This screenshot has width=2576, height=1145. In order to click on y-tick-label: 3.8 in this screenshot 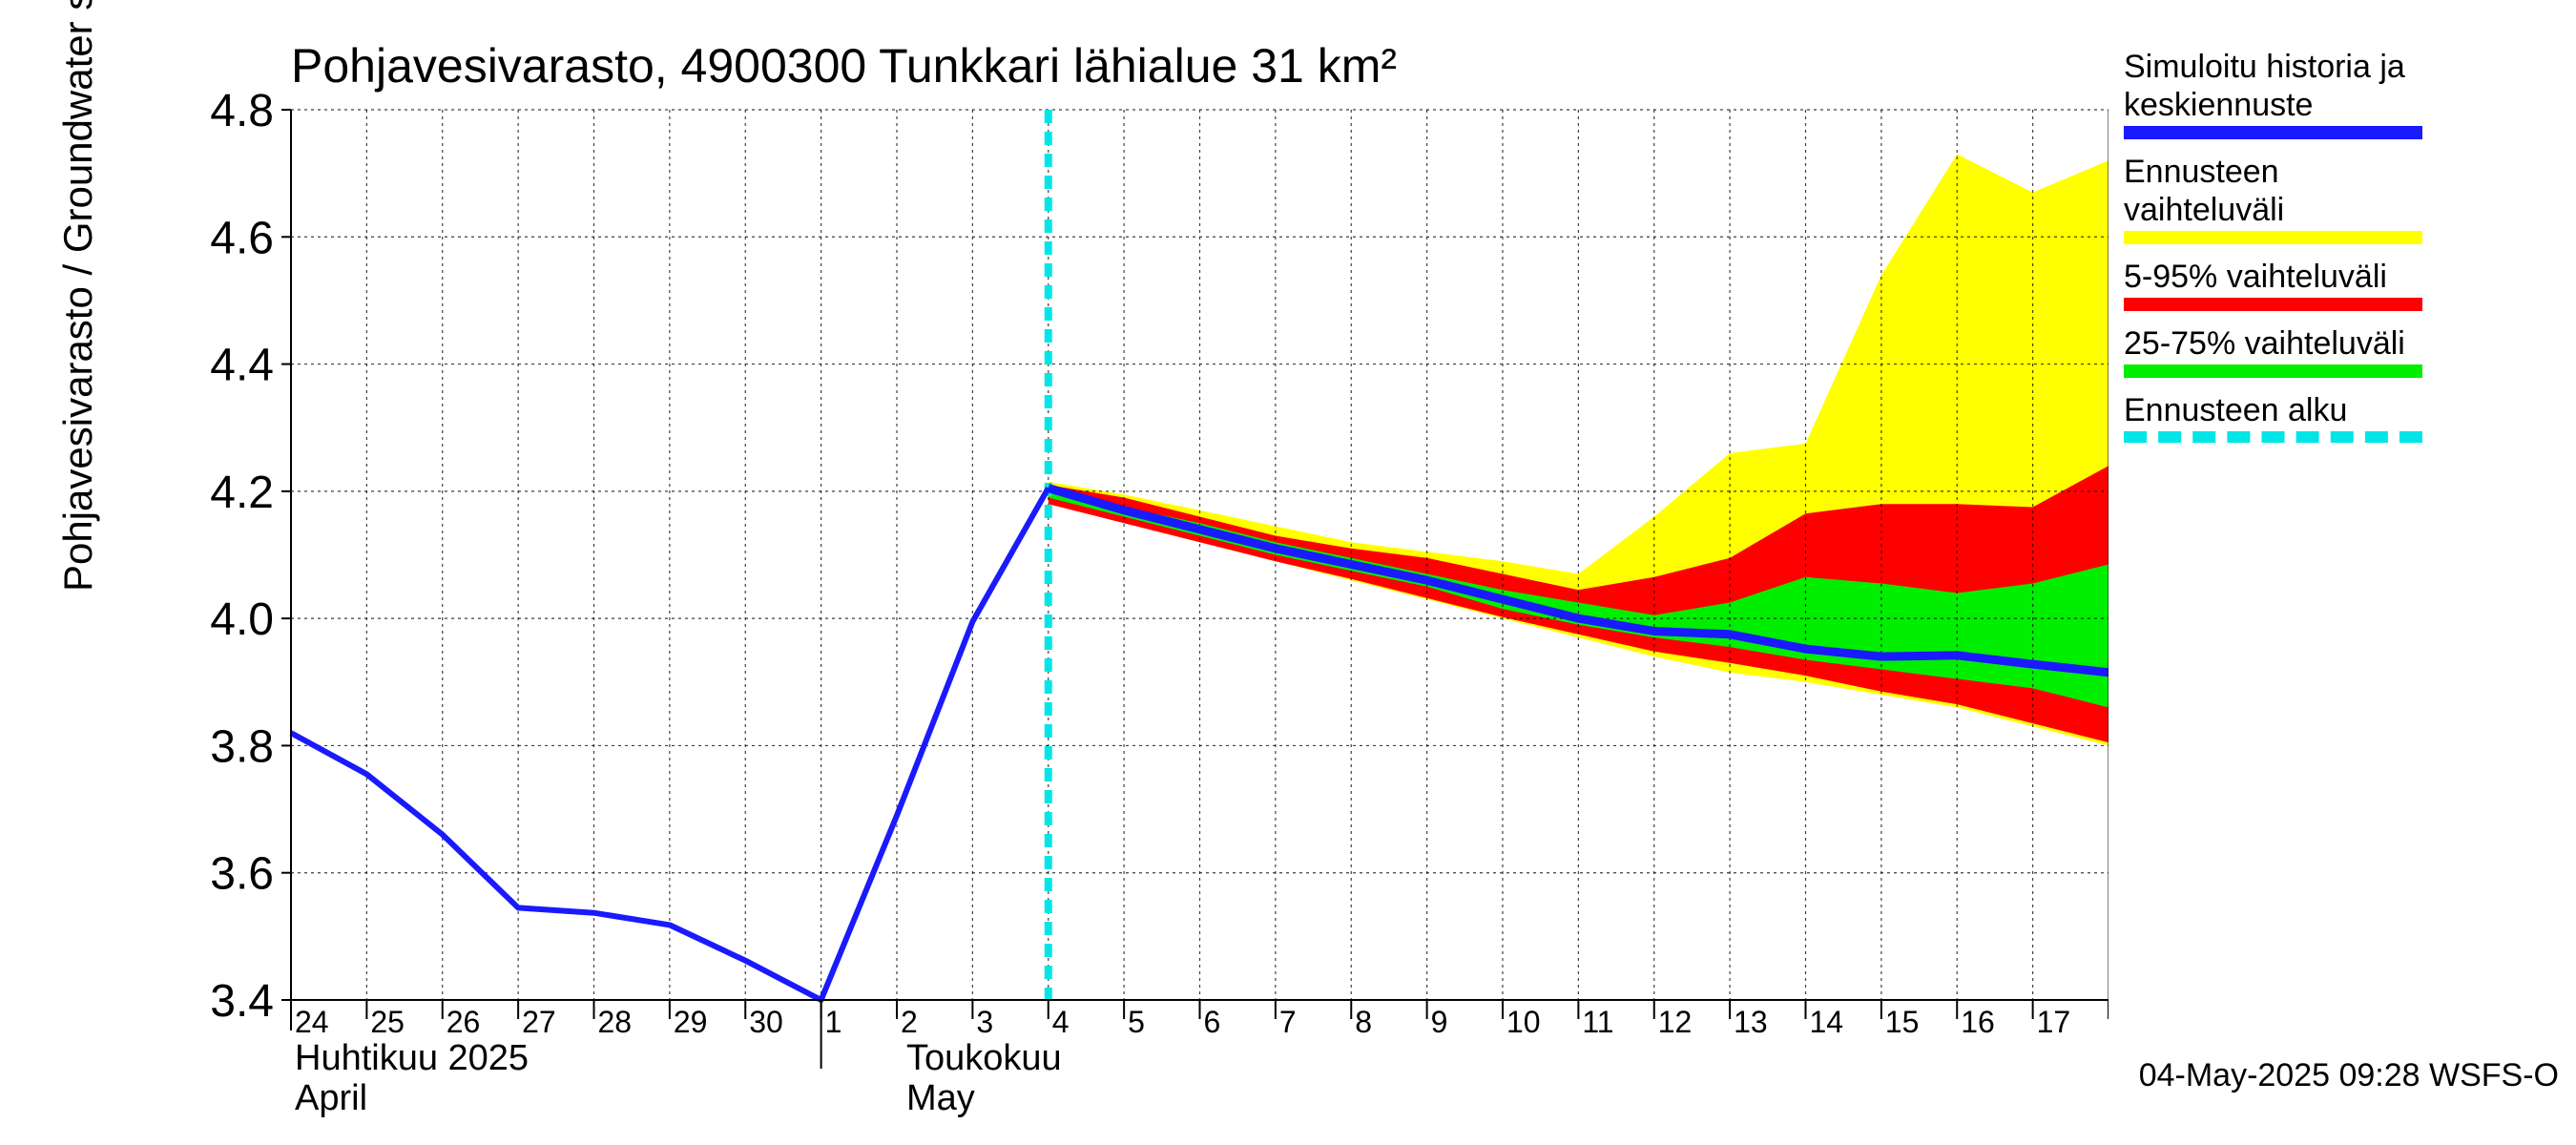, I will do `click(242, 747)`.